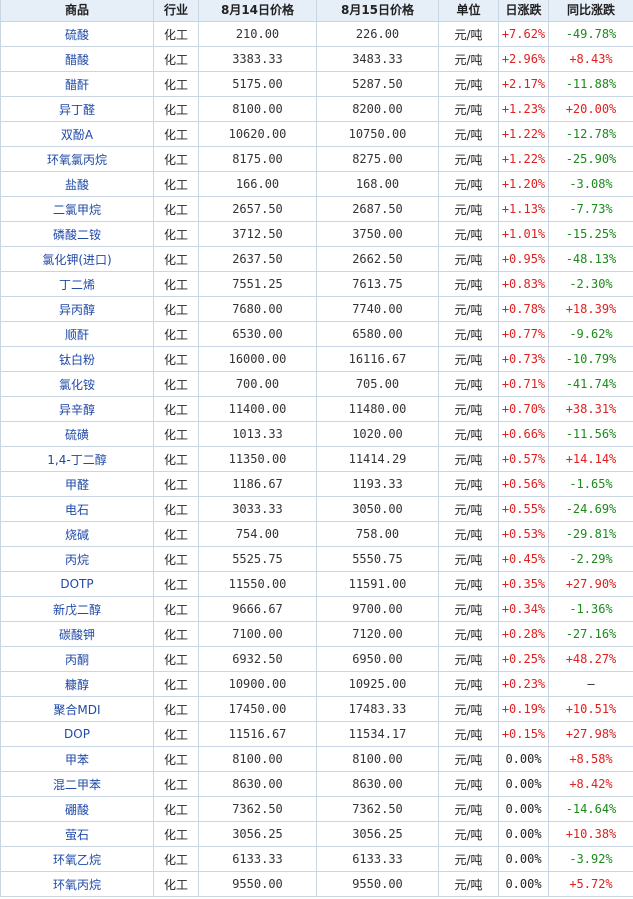  Describe the element at coordinates (377, 659) in the screenshot. I see `price-aug15-cell: 6950.00` at that location.